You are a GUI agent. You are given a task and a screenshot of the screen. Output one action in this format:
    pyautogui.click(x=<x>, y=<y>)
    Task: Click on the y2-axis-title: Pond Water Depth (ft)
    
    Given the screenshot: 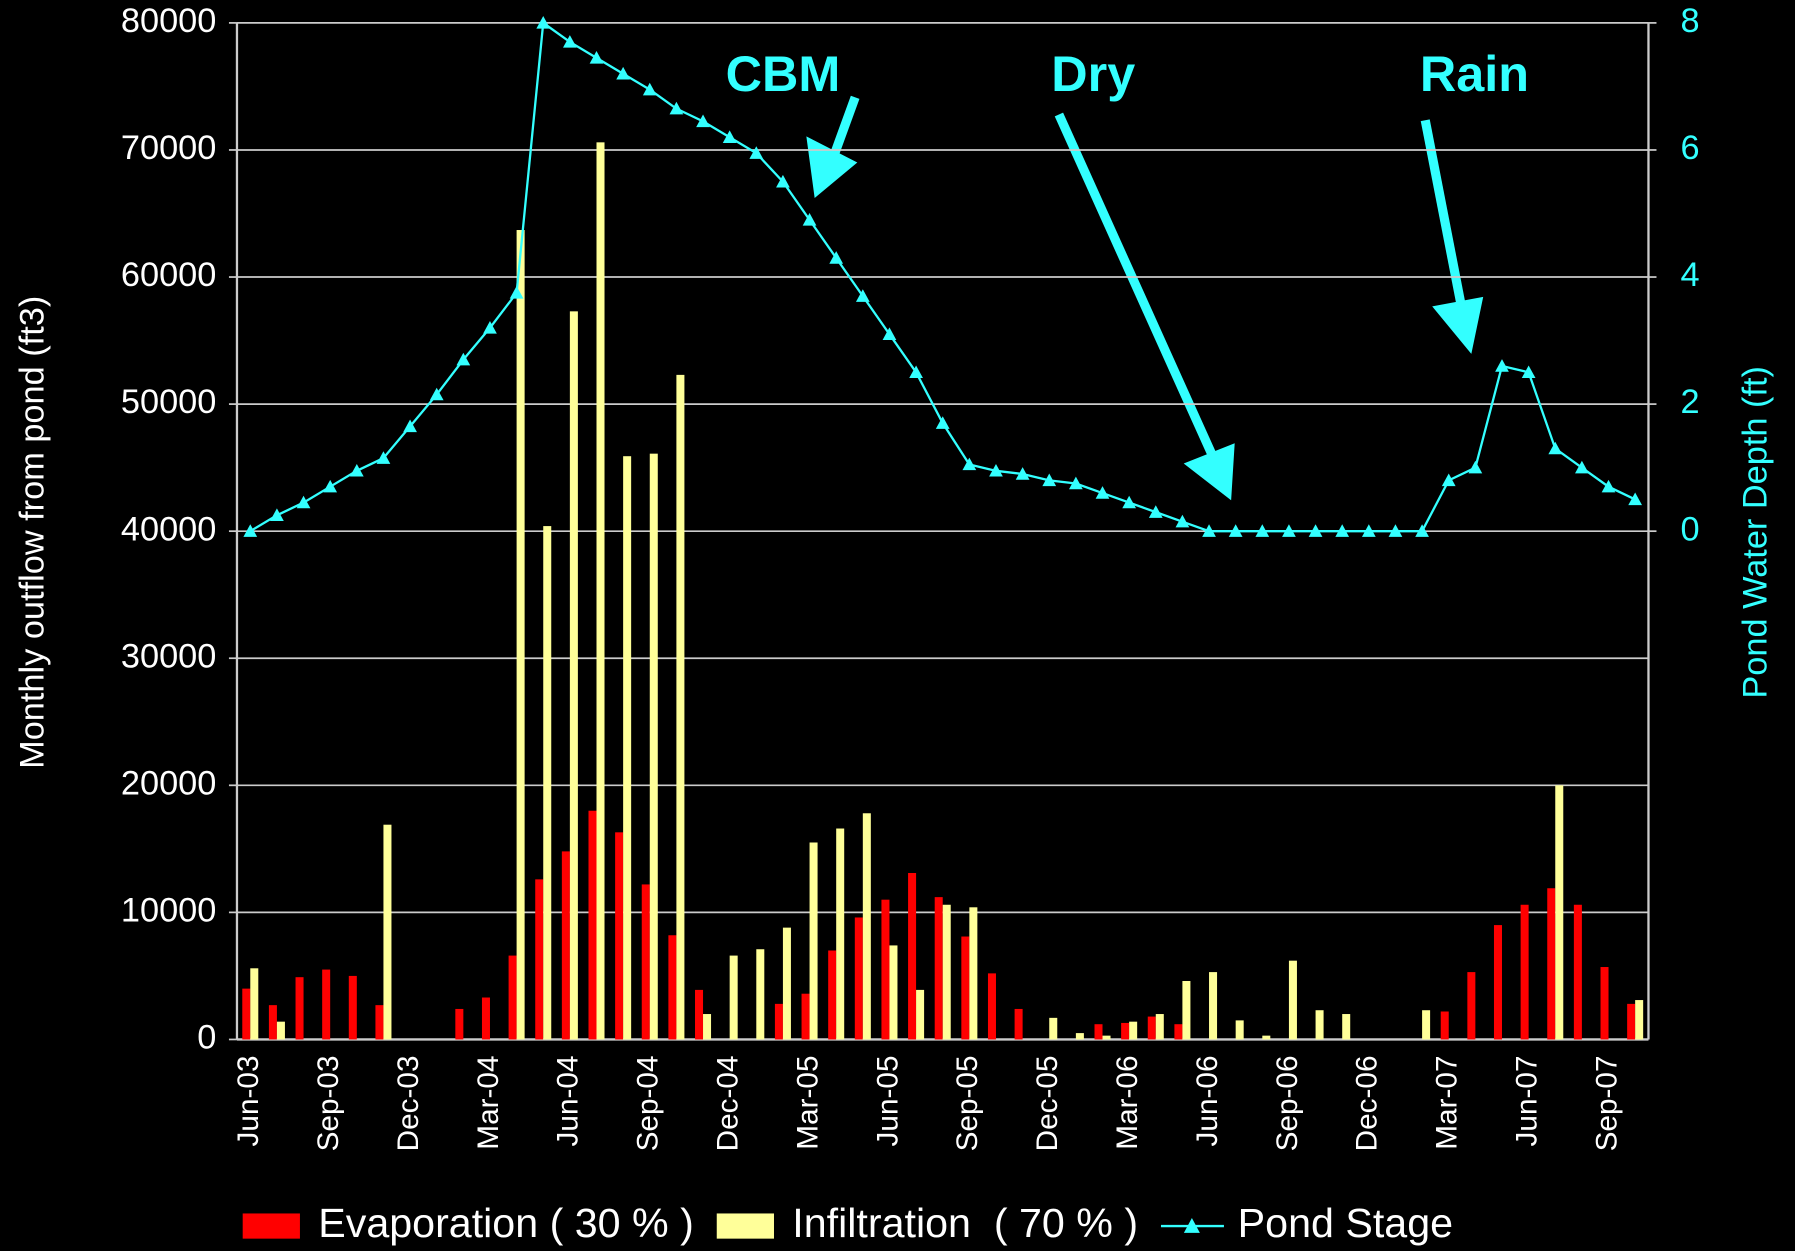 What is the action you would take?
    pyautogui.click(x=1755, y=532)
    